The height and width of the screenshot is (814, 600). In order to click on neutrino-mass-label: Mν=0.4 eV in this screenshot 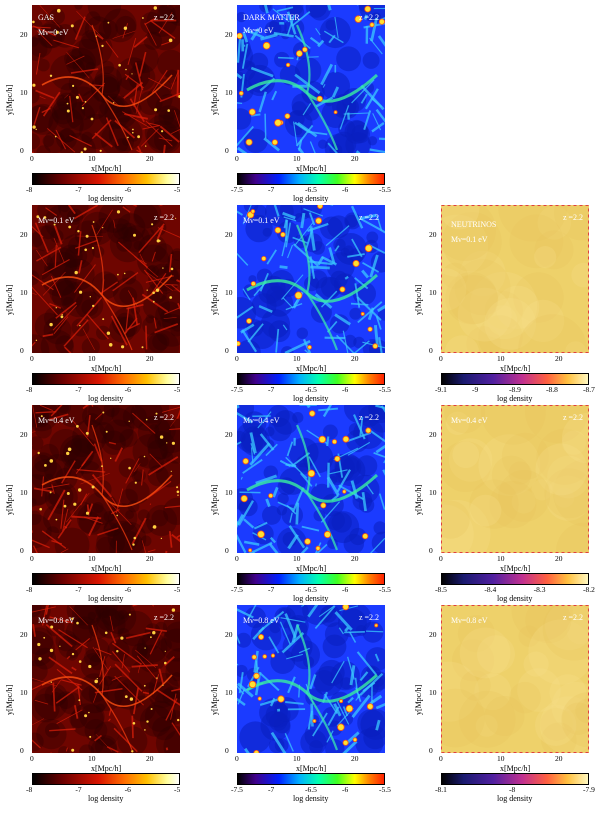, I will do `click(56, 420)`.